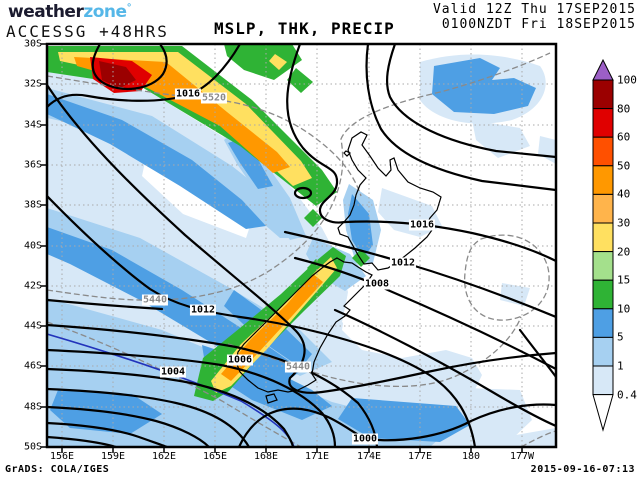 This screenshot has height=480, width=640. I want to click on legend-value: 15, so click(624, 280).